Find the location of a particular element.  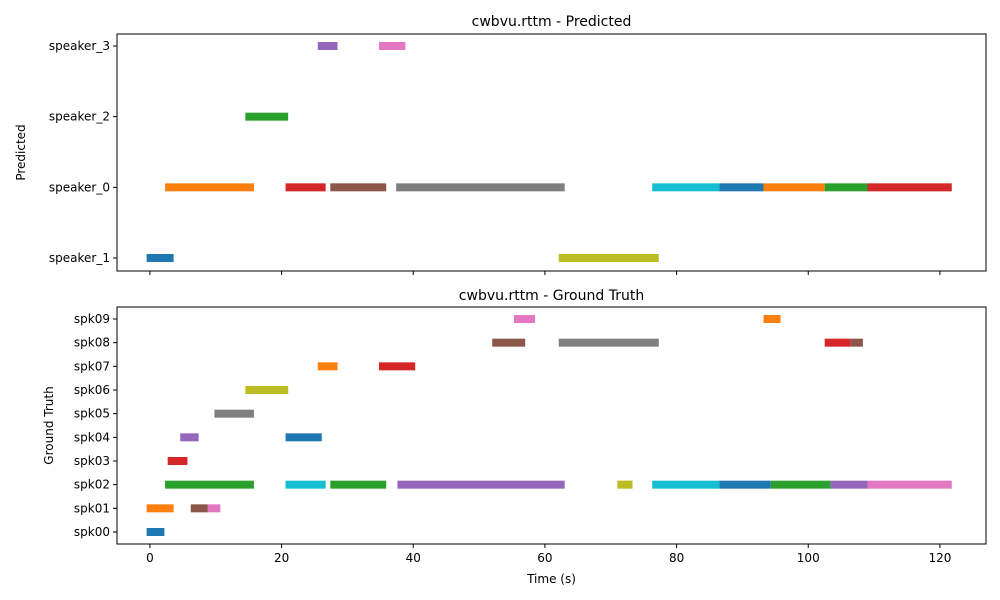

x-tick-label: 0 is located at coordinates (150, 558).